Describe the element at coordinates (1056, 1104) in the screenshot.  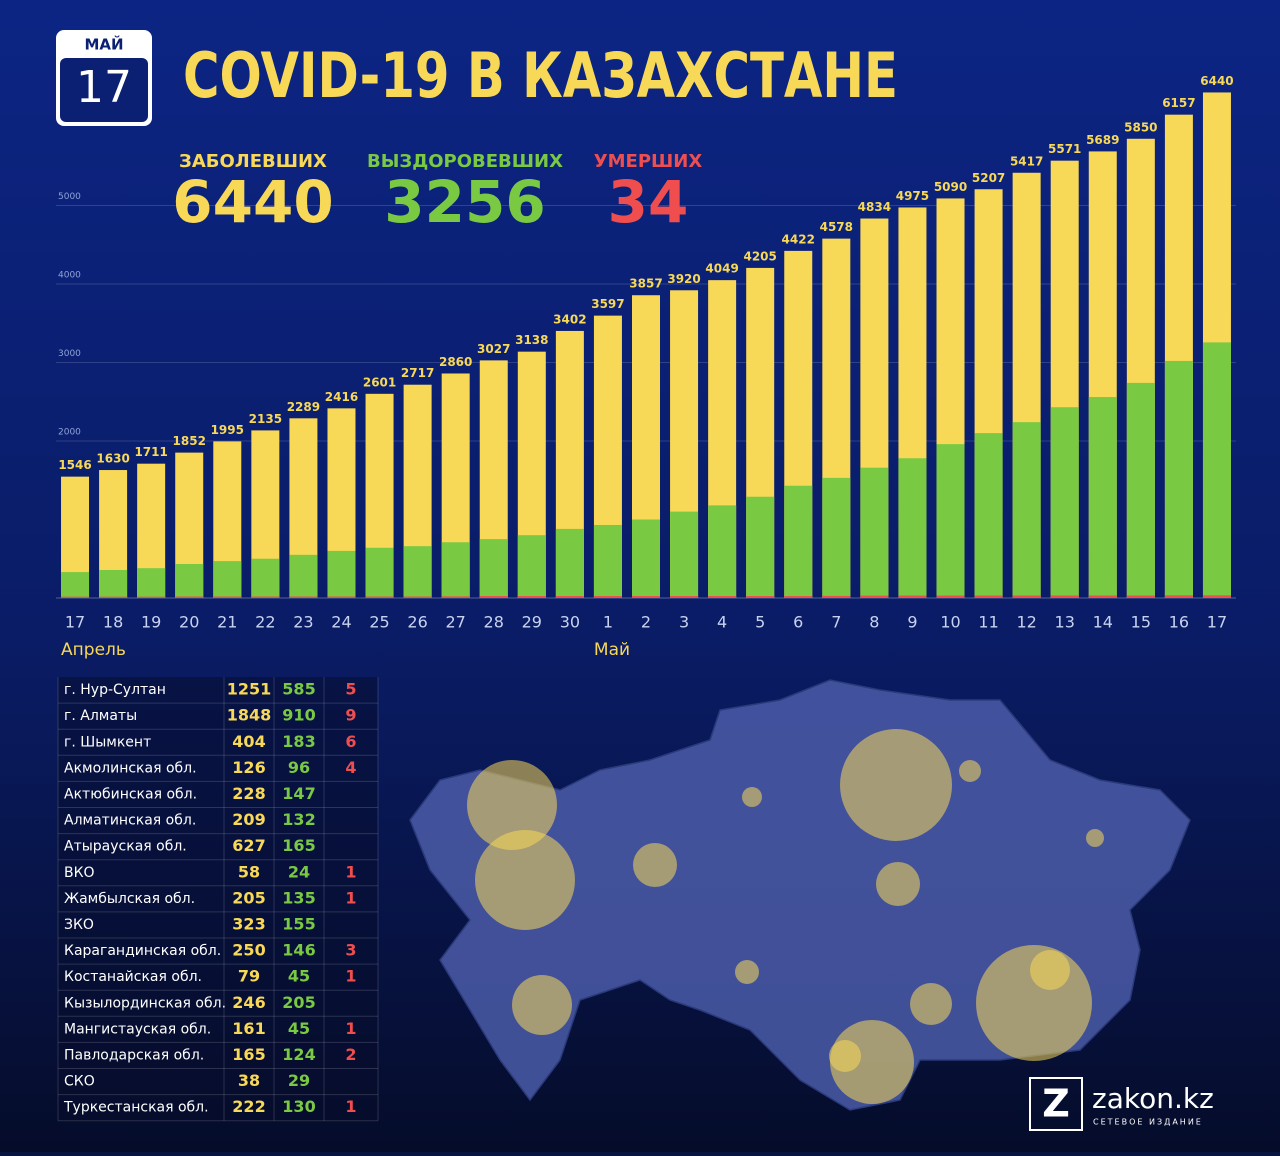
I see `logo-box` at that location.